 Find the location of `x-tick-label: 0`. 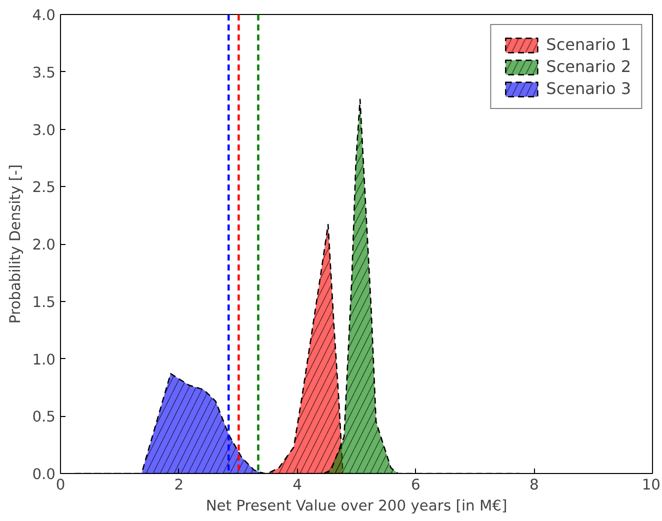

x-tick-label: 0 is located at coordinates (61, 485).